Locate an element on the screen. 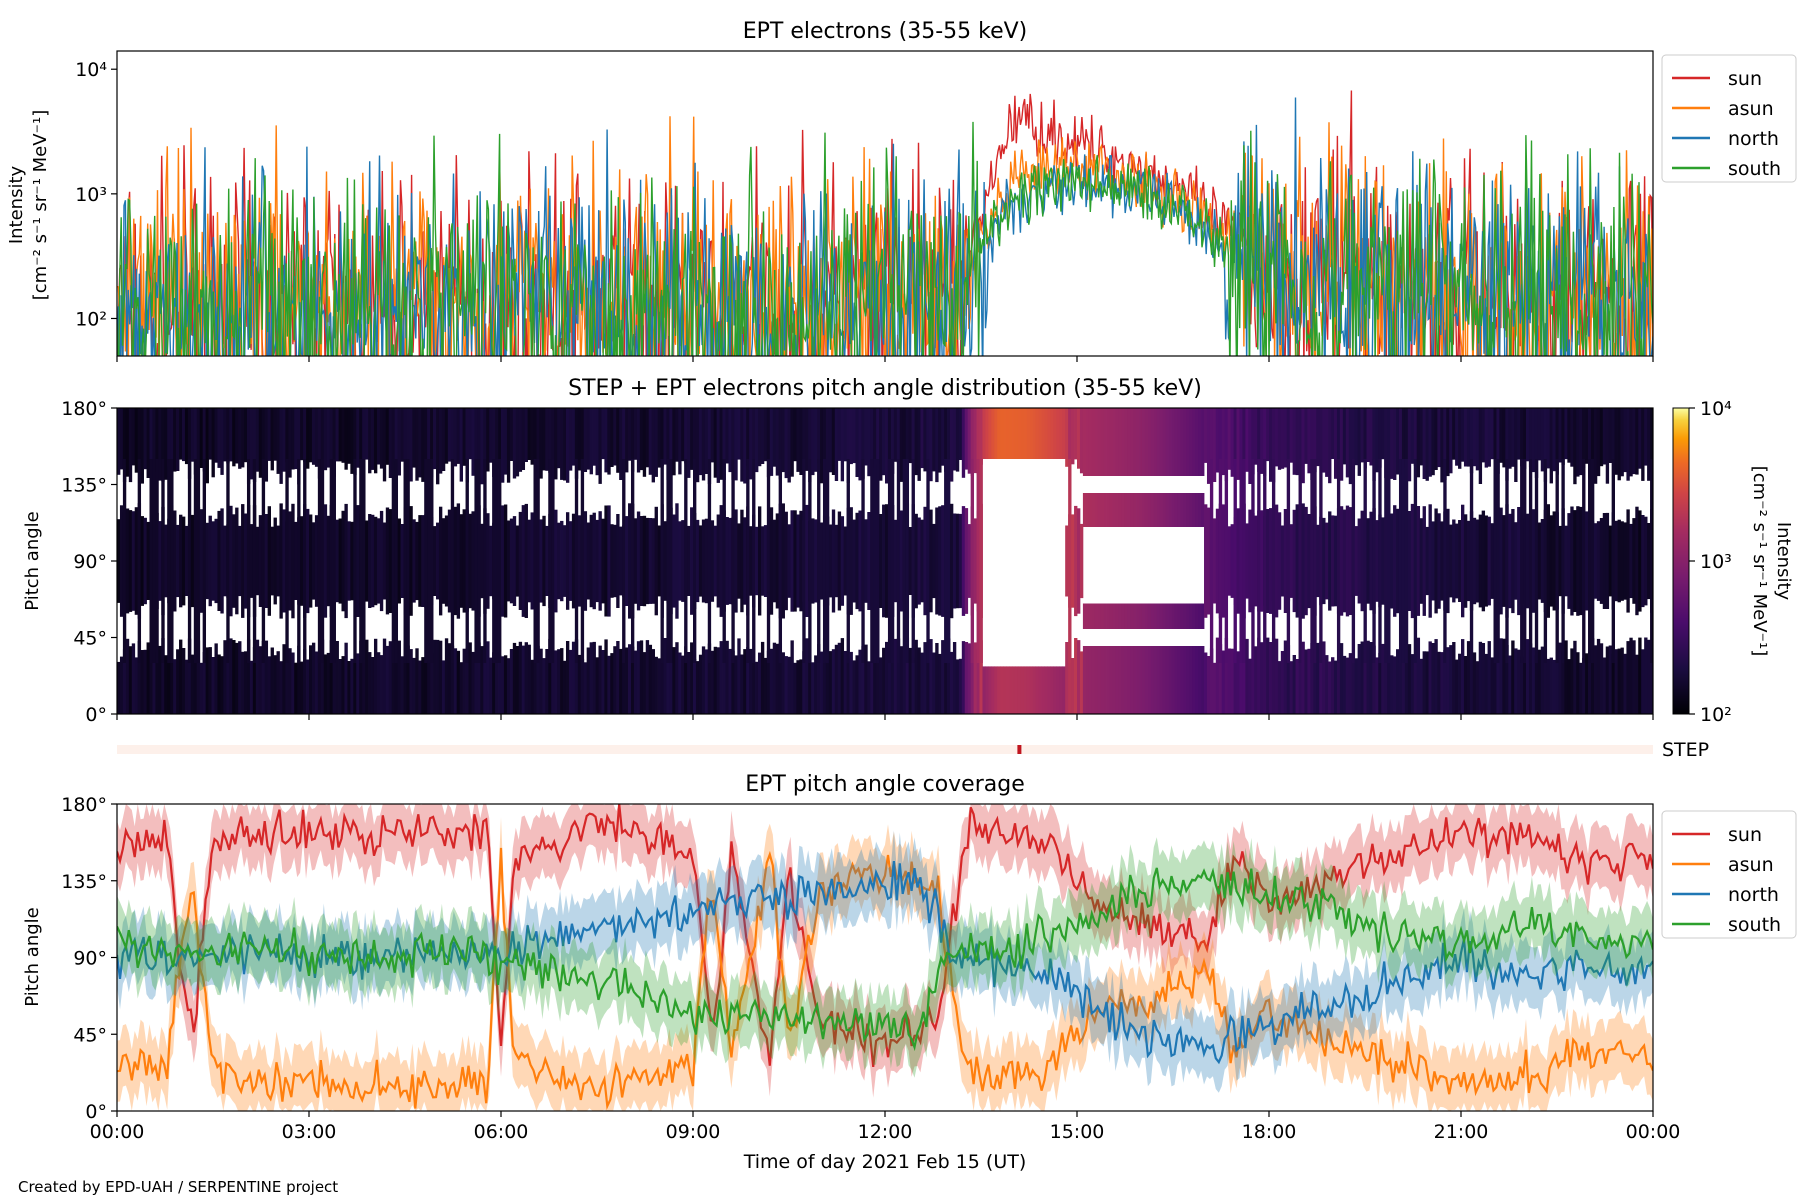  y-tick-label: 90° is located at coordinates (90, 959).